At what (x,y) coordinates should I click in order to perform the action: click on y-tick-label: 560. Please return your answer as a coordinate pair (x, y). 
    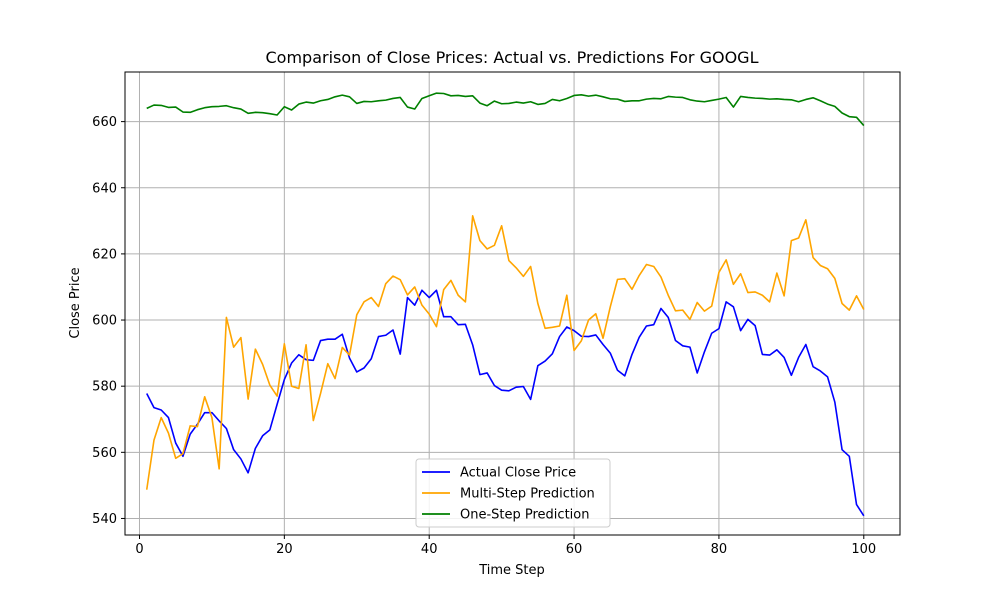
    Looking at the image, I should click on (104, 453).